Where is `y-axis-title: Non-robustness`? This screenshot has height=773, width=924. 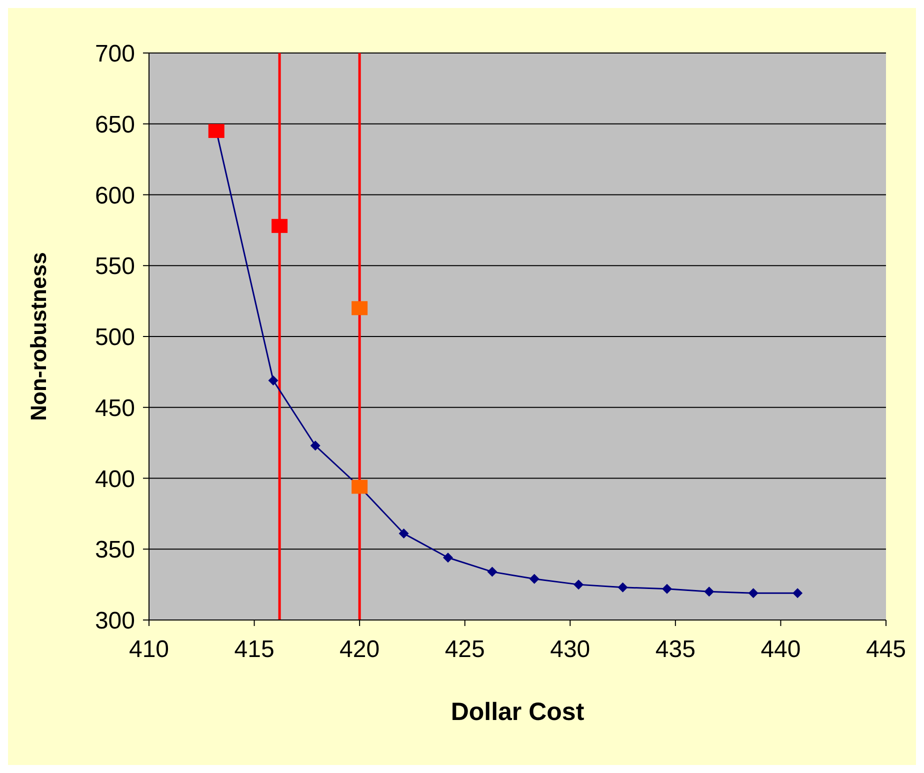
y-axis-title: Non-robustness is located at coordinates (38, 336).